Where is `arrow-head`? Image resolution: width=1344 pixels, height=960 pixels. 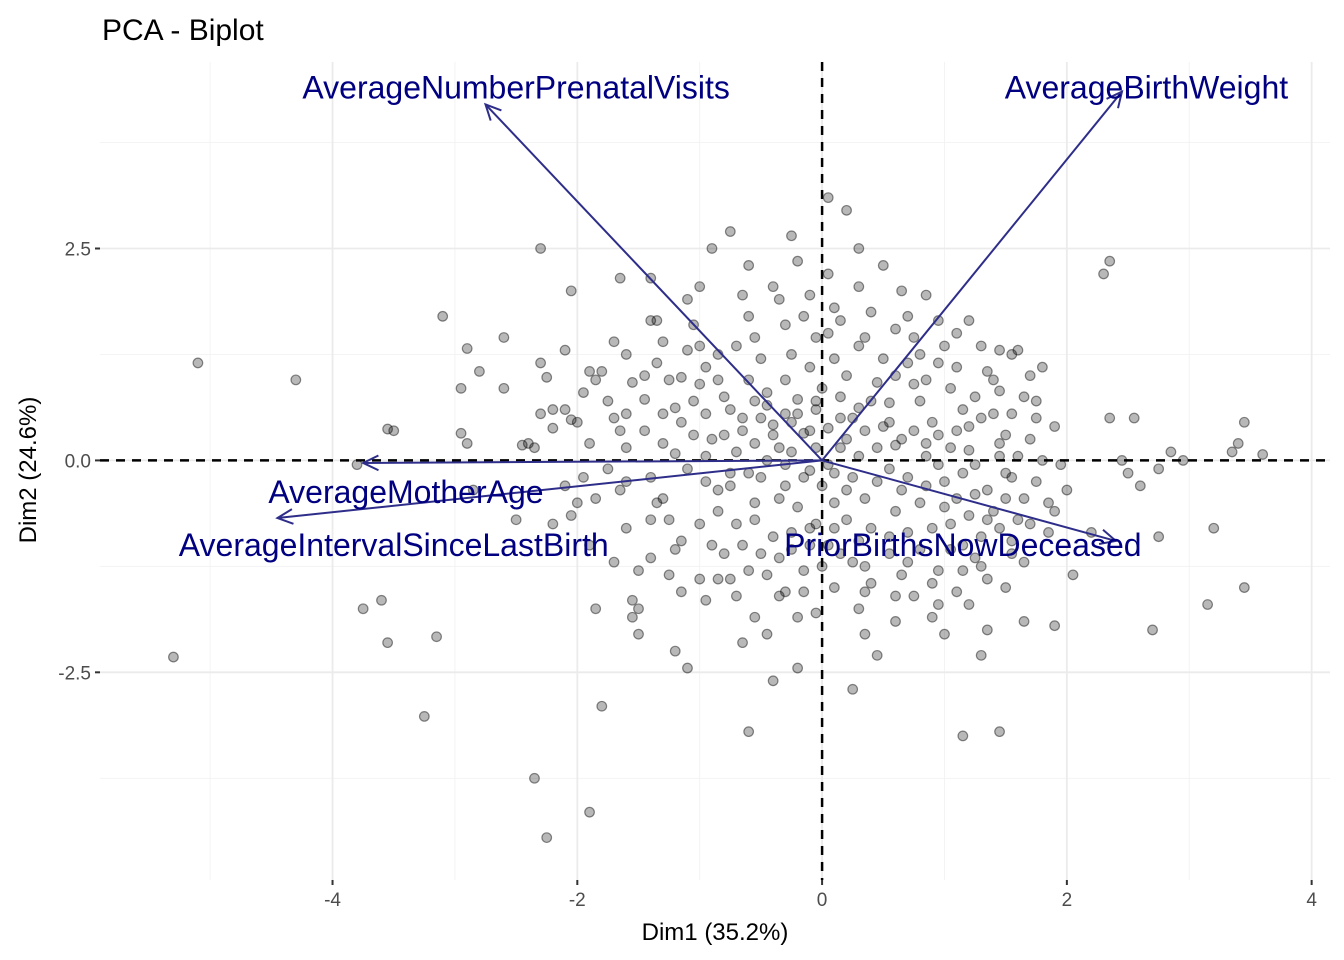
arrow-head is located at coordinates (1108, 537).